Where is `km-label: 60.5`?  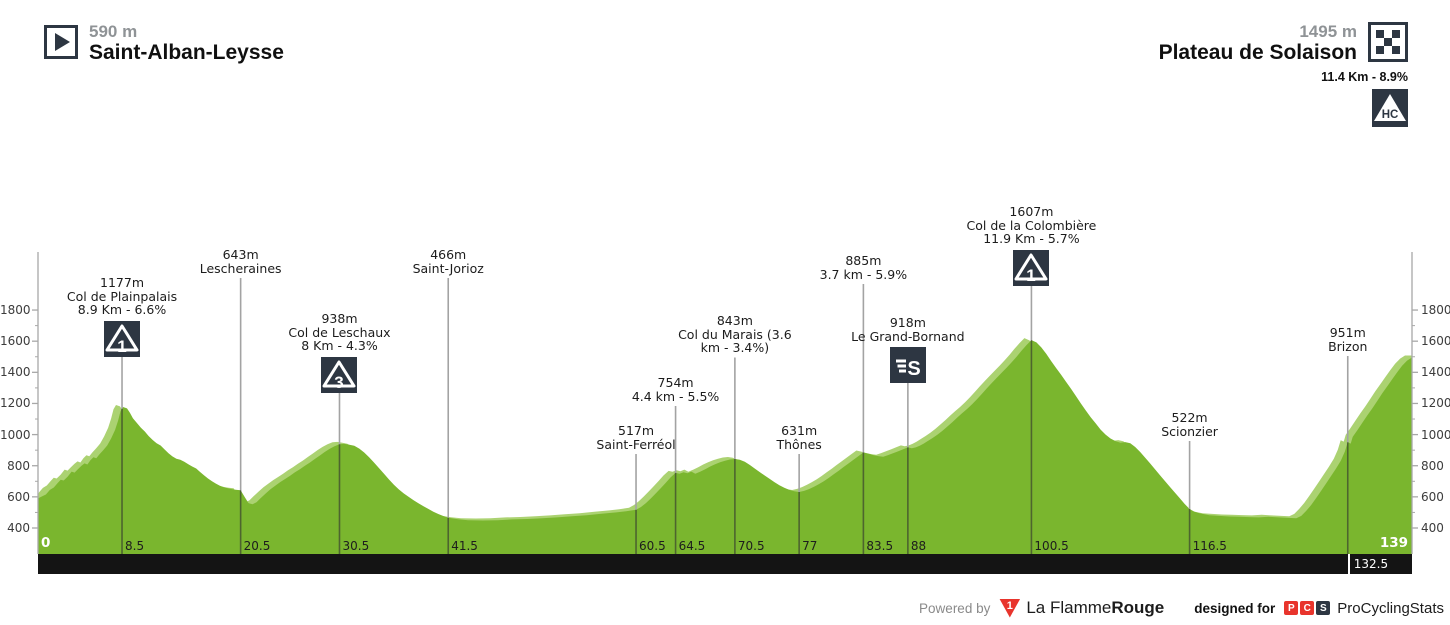 km-label: 60.5 is located at coordinates (652, 546).